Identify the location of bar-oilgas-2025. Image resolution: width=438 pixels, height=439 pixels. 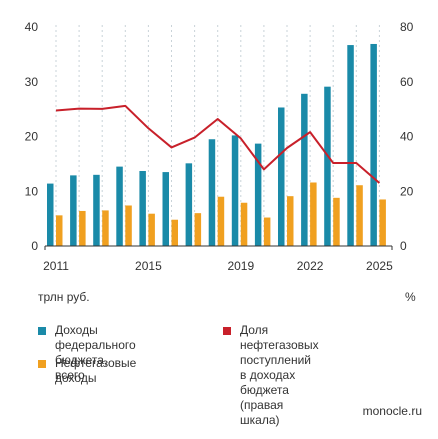
(382, 222).